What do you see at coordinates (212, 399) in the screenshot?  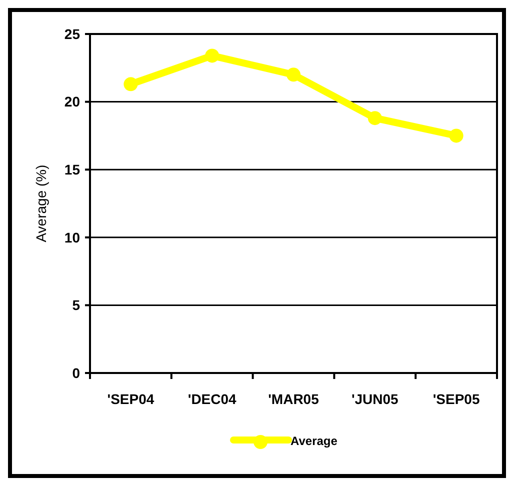 I see `x-tick-label: 'DEC04` at bounding box center [212, 399].